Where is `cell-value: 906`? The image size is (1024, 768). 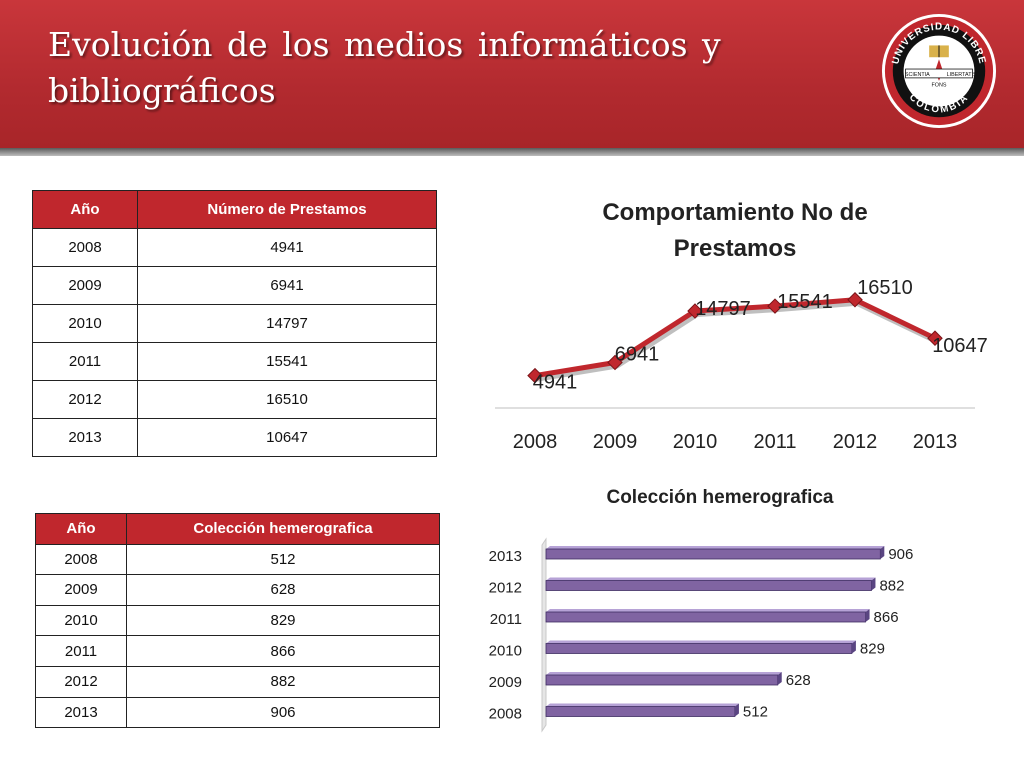 cell-value: 906 is located at coordinates (283, 712).